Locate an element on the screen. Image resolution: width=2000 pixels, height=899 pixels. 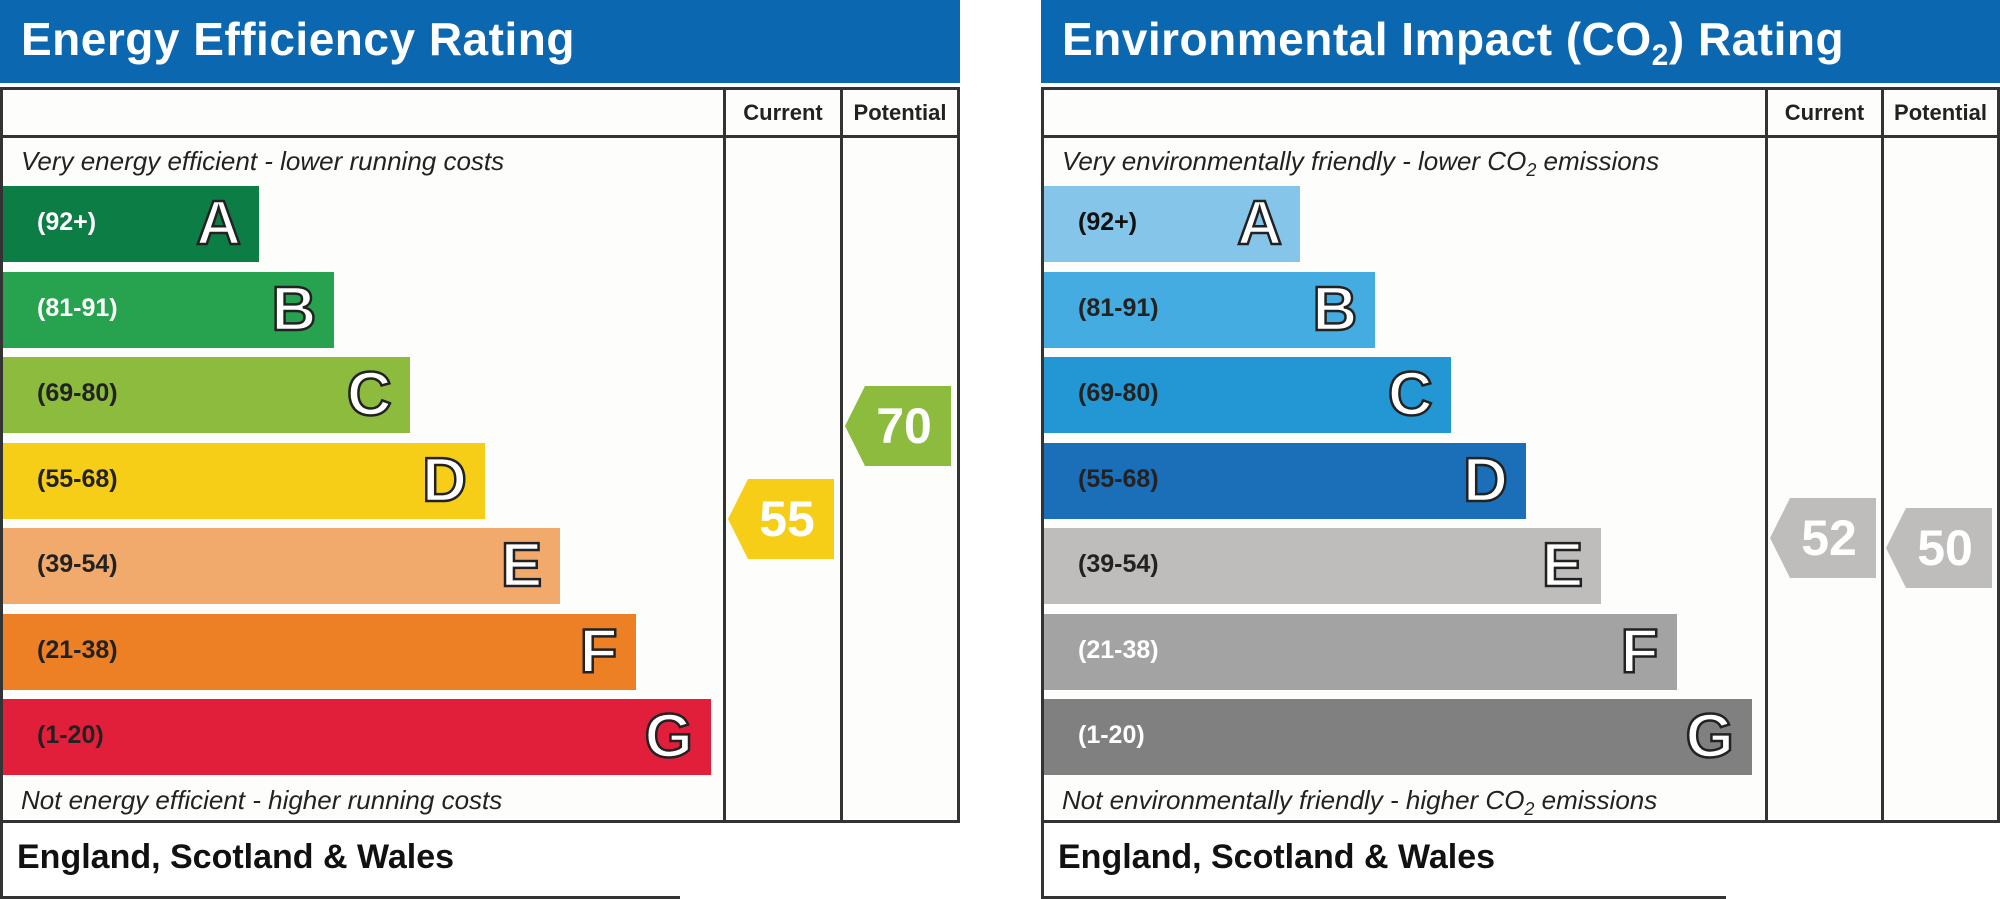
current-rating-arrow: 55 is located at coordinates (781, 518).